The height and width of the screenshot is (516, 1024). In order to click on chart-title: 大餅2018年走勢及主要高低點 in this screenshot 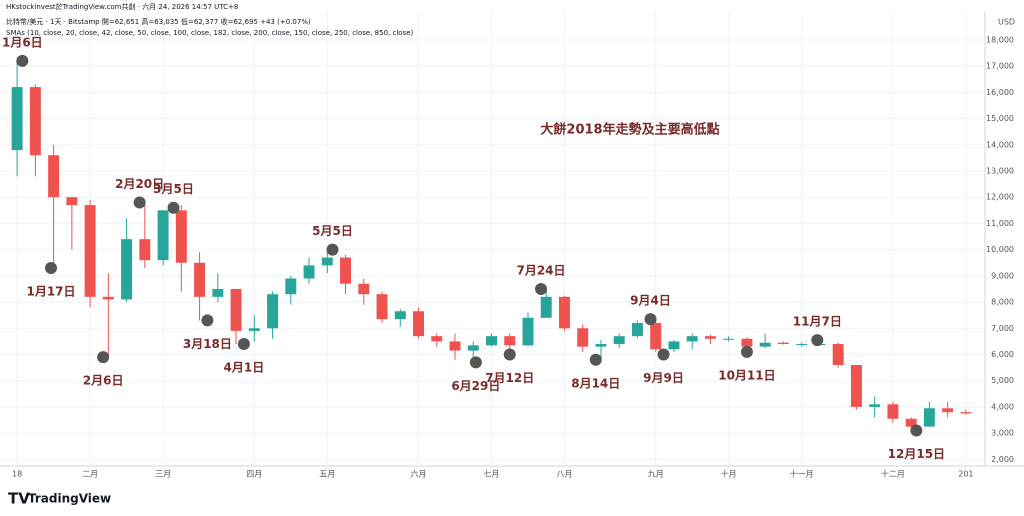, I will do `click(629, 130)`.